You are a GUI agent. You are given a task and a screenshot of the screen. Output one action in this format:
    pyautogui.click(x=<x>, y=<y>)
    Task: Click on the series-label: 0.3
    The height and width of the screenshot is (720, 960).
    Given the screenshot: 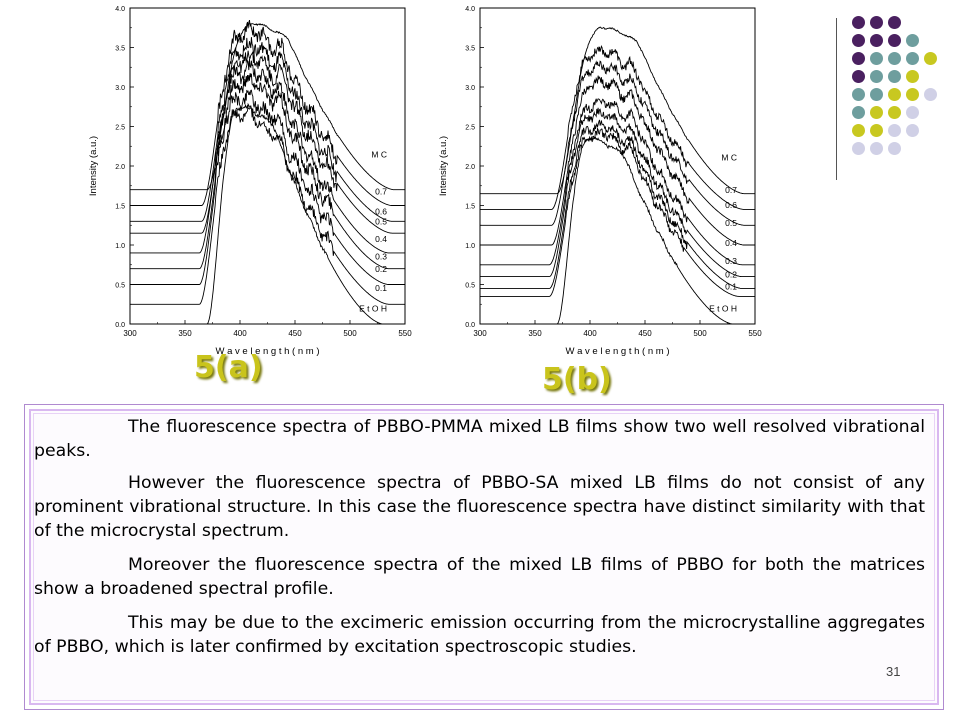 What is the action you would take?
    pyautogui.click(x=381, y=256)
    